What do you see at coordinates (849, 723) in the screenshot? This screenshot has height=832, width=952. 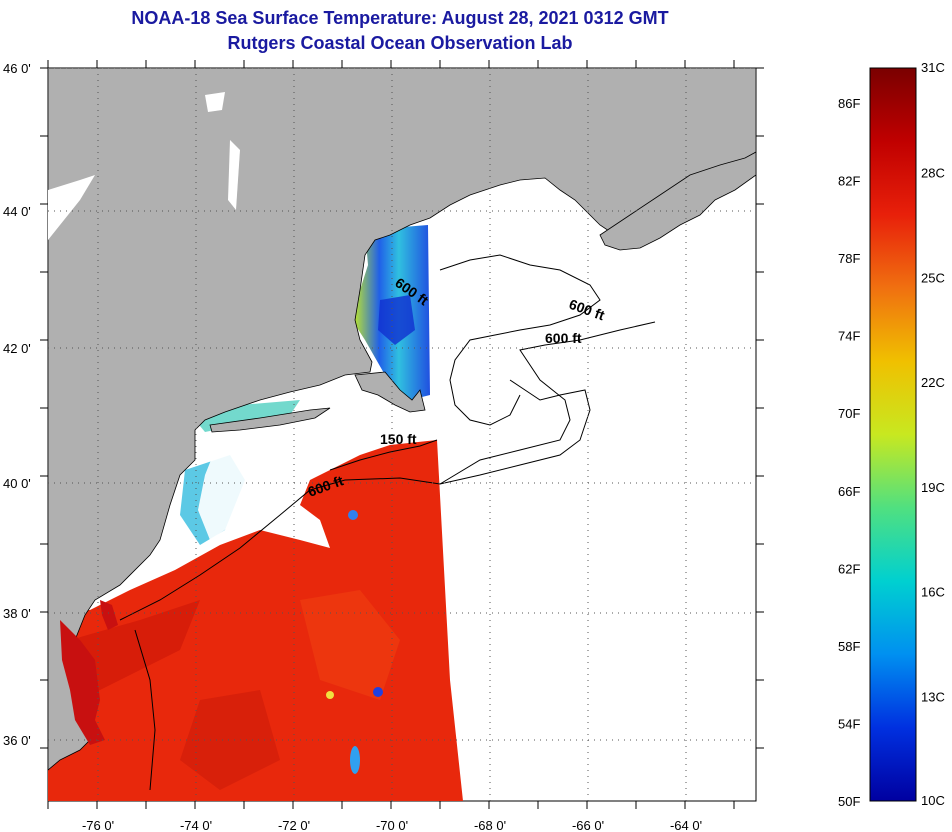 I see `colorbar-fahrenheit-label: 54F` at bounding box center [849, 723].